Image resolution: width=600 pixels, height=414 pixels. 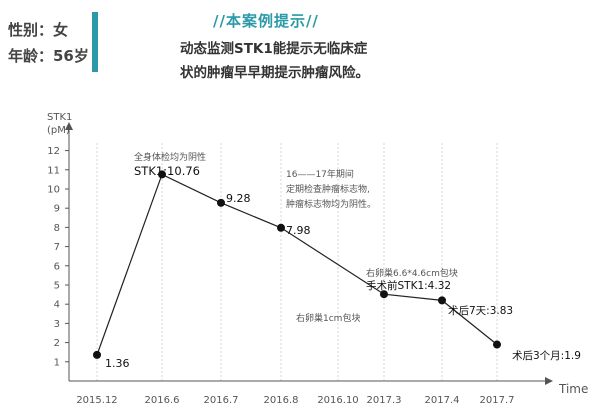 I want to click on case-description-line: 动态监测STK1能提示无临床症, so click(x=274, y=49).